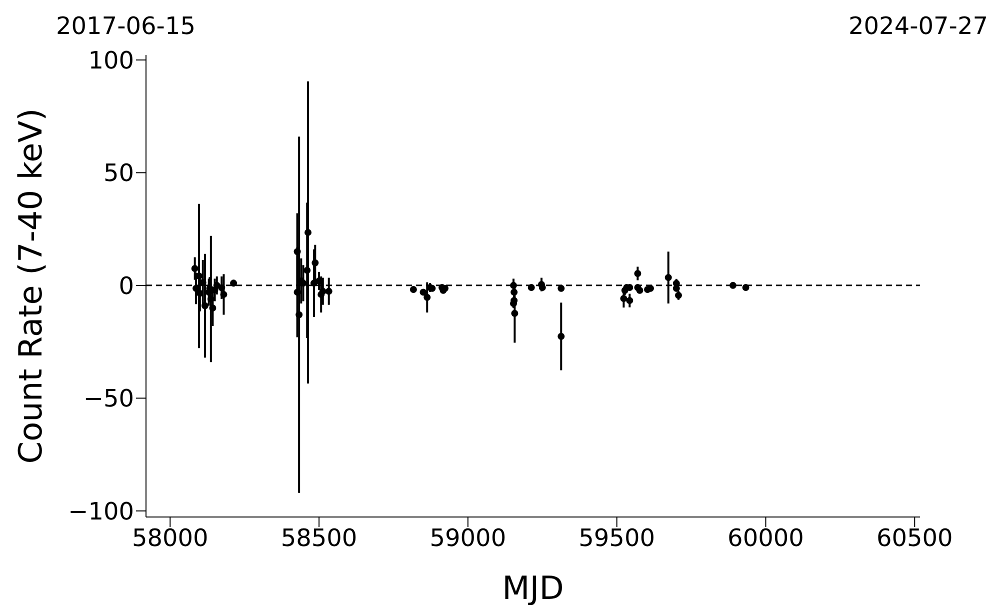  Describe the element at coordinates (101, 511) in the screenshot. I see `y-tick-label: −100` at that location.